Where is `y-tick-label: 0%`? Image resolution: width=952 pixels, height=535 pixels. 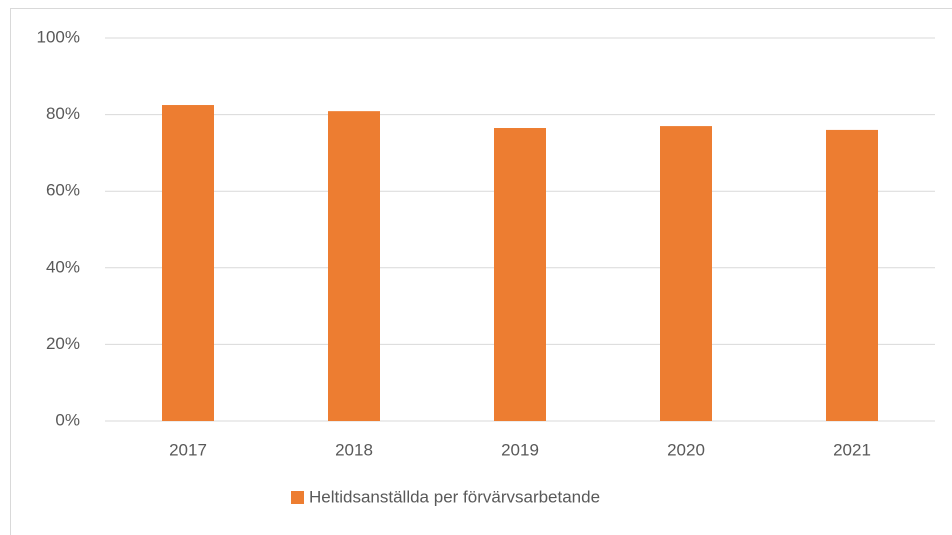 y-tick-label: 0% is located at coordinates (67, 419).